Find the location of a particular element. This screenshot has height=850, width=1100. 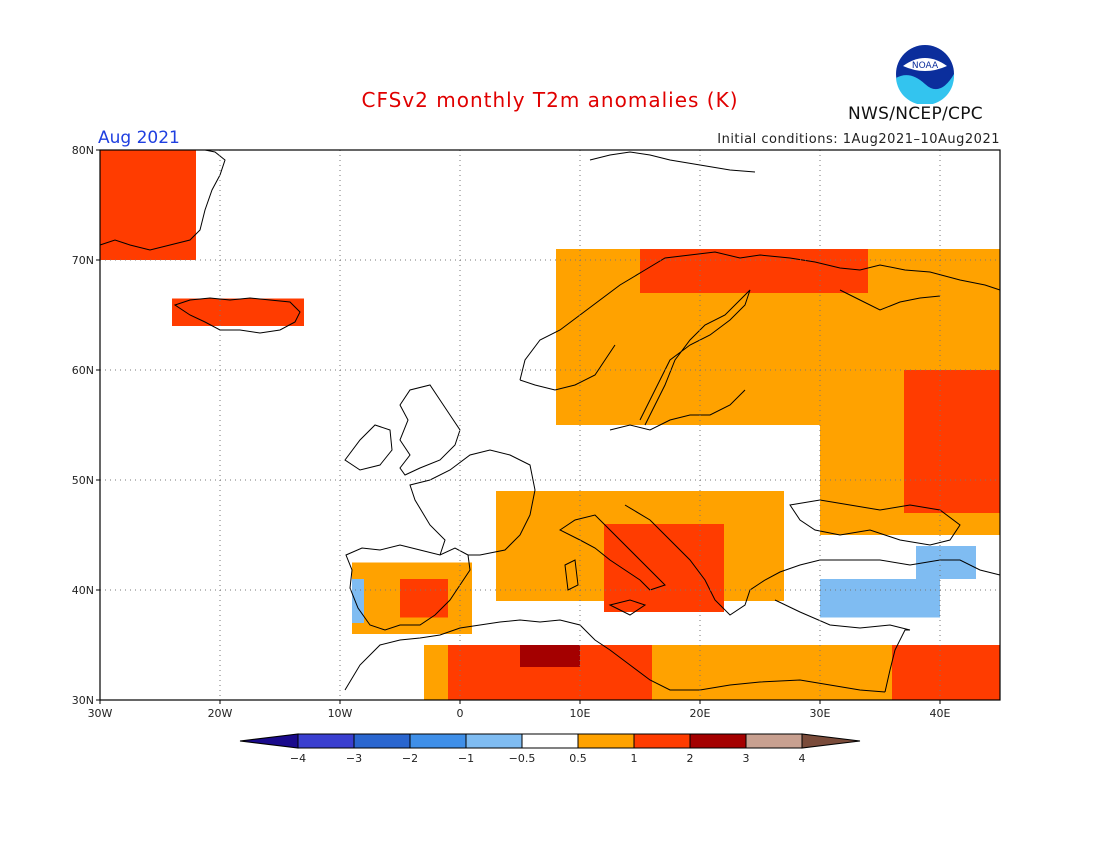

colorbar-arrow-right is located at coordinates (831, 741).